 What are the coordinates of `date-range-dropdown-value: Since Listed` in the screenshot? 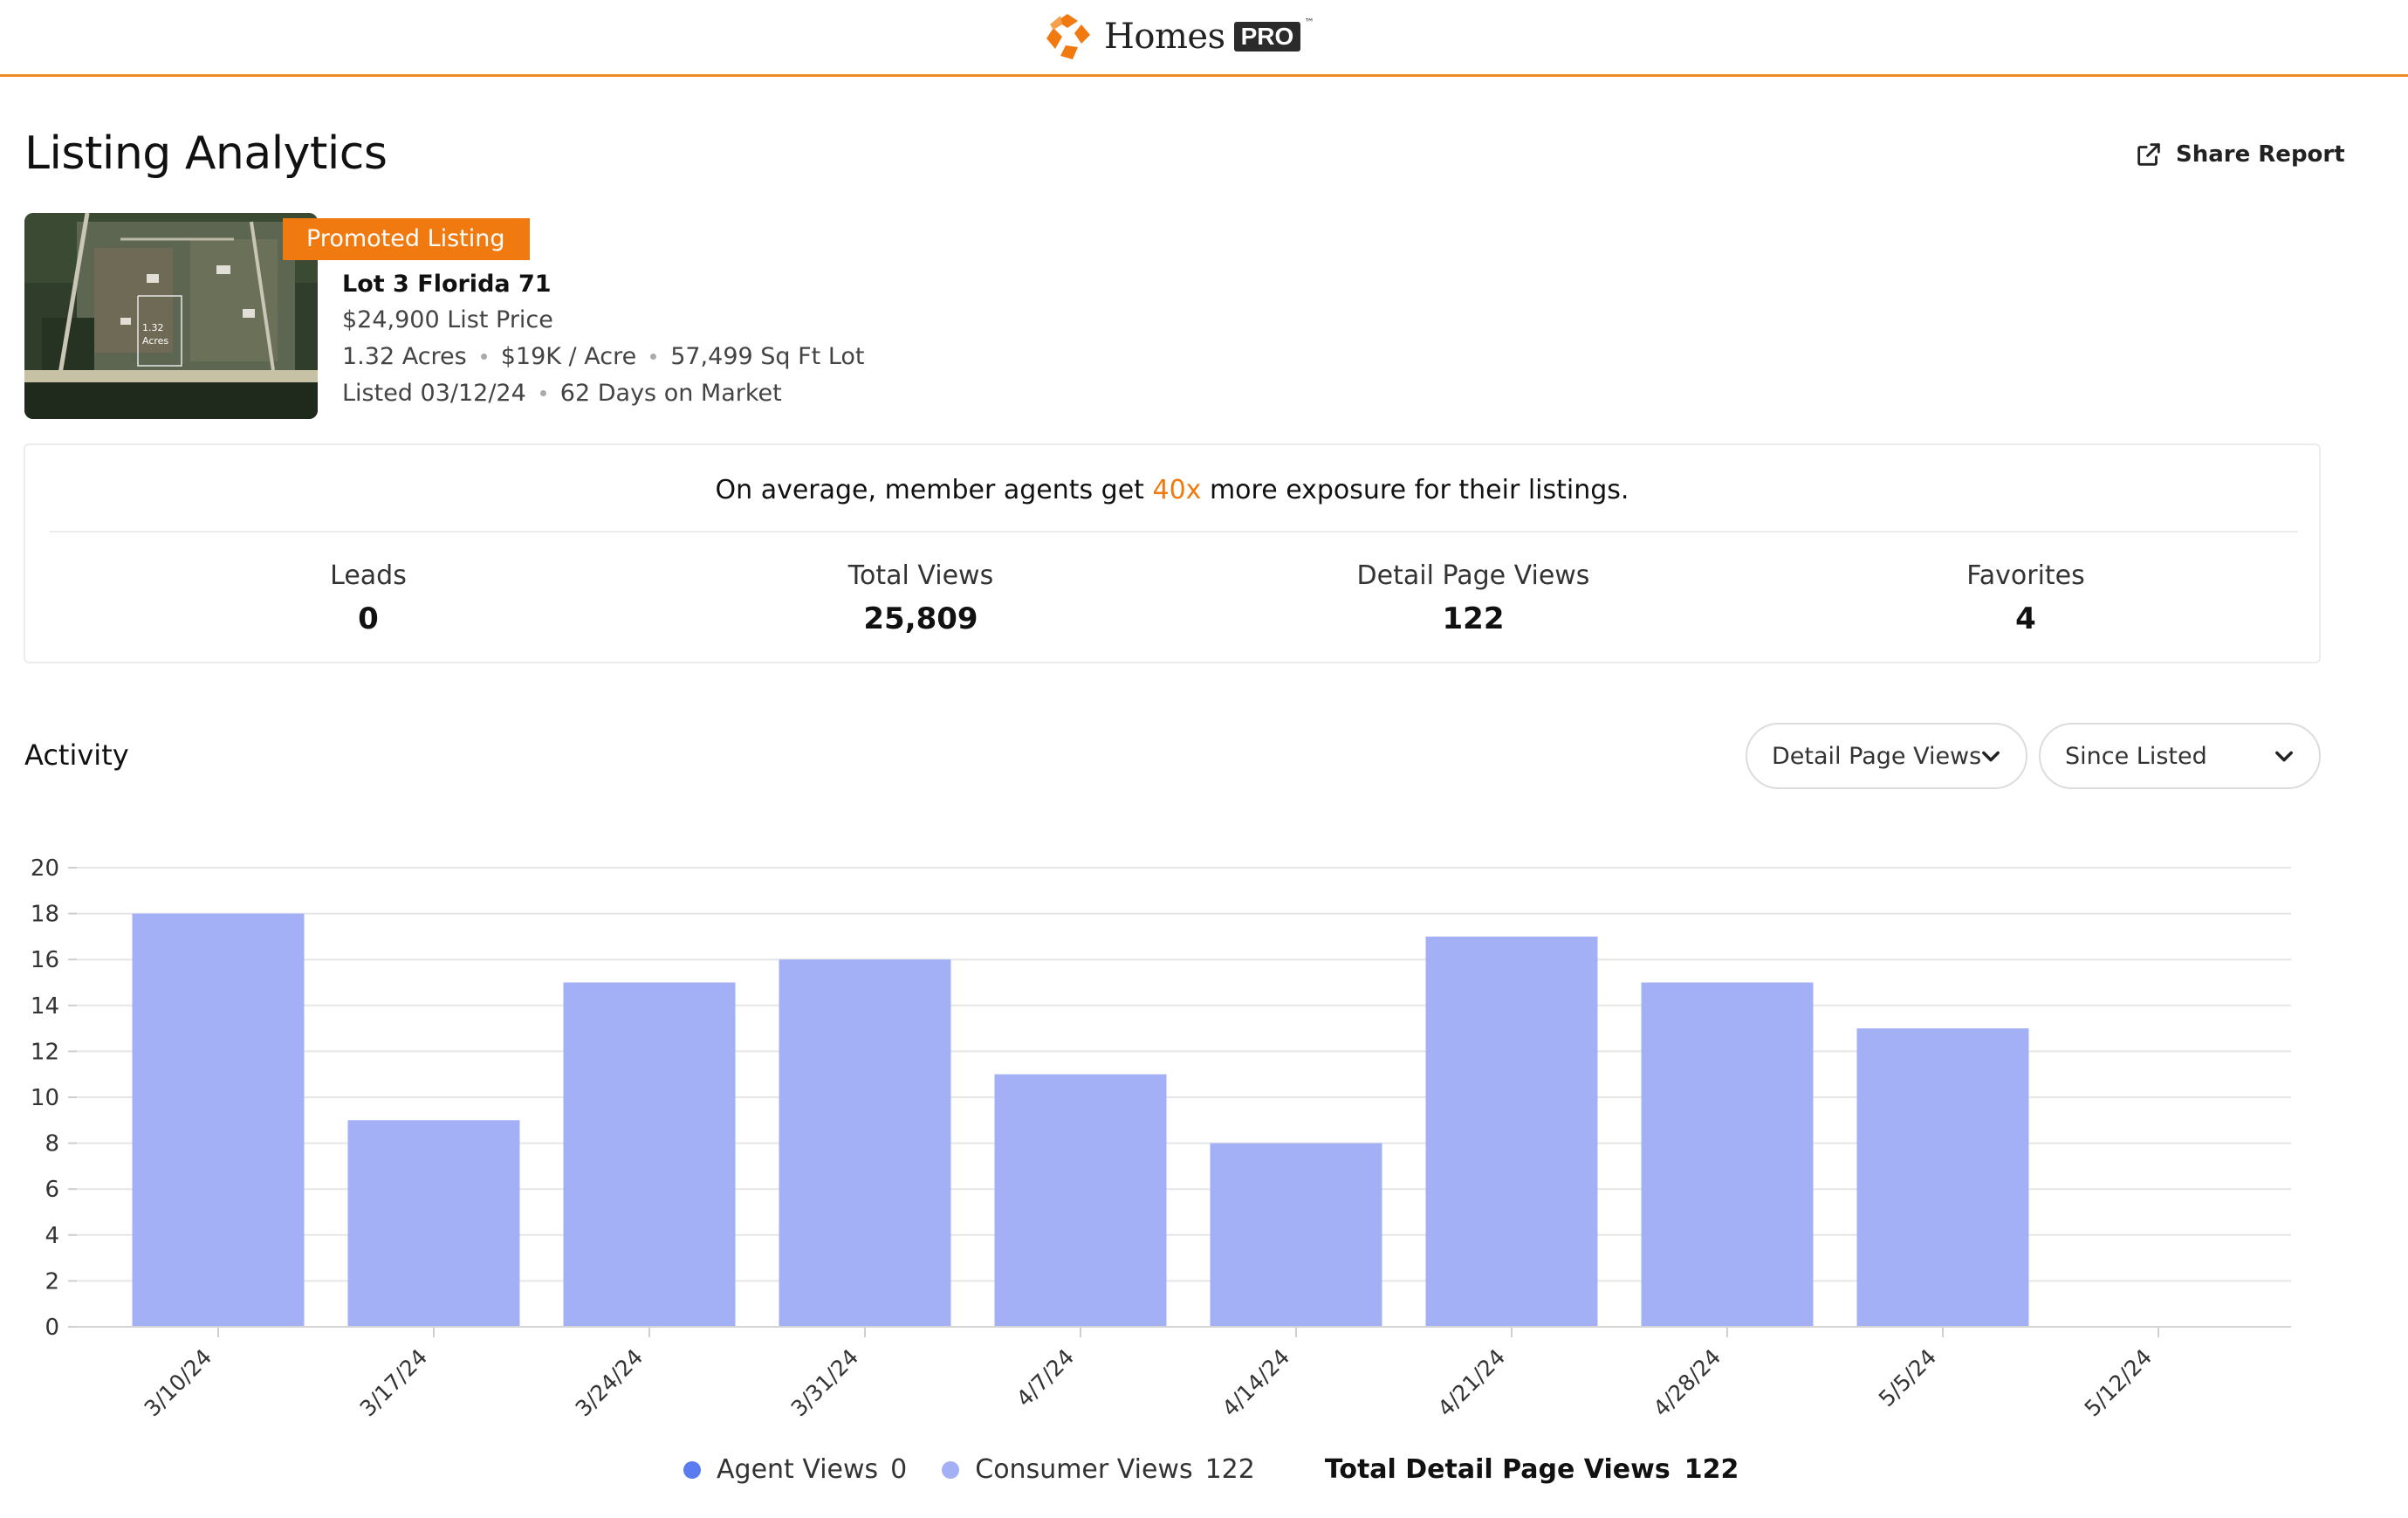 It's located at (2136, 756).